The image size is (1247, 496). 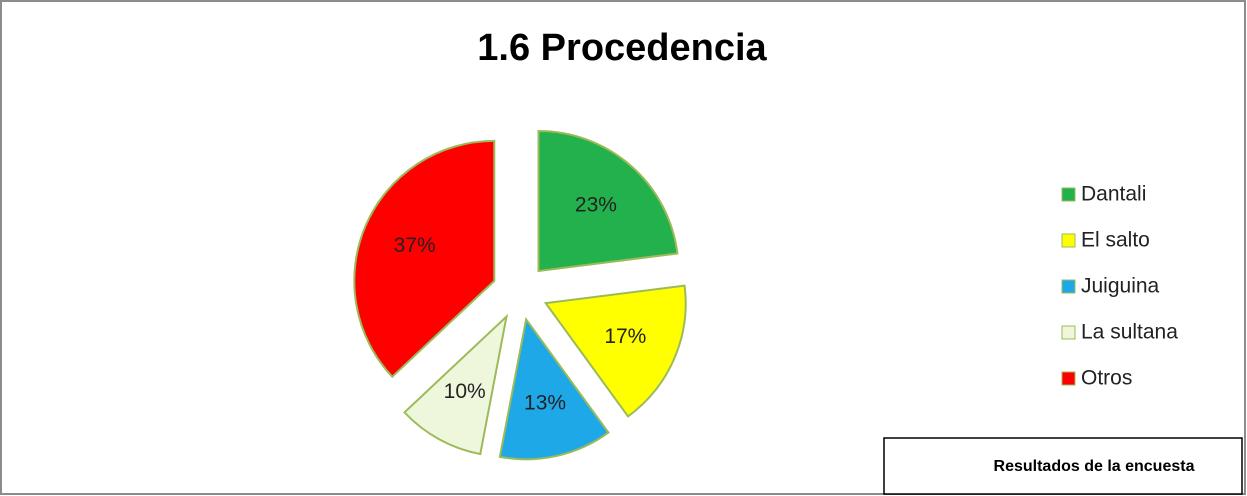 What do you see at coordinates (1113, 194) in the screenshot?
I see `legend-label: Dantali` at bounding box center [1113, 194].